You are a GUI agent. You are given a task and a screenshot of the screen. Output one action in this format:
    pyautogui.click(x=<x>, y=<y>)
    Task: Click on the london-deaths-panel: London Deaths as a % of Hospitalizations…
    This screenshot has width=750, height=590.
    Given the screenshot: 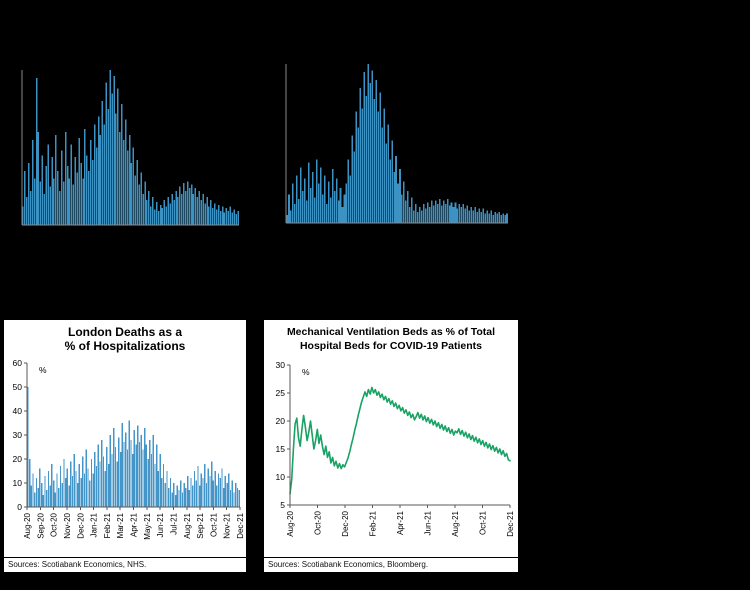 What is the action you would take?
    pyautogui.click(x=125, y=446)
    